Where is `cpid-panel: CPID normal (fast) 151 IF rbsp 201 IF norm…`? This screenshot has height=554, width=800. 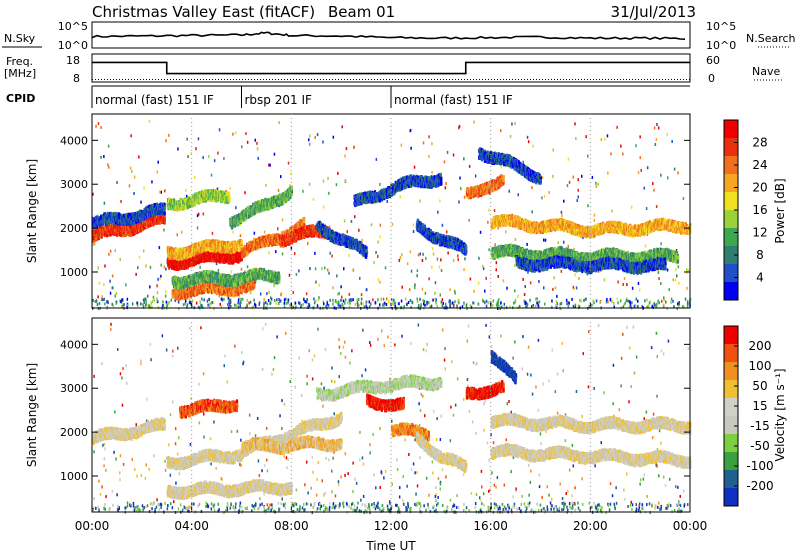 cpid-panel: CPID normal (fast) 151 IF rbsp 201 IF norm… is located at coordinates (348, 96).